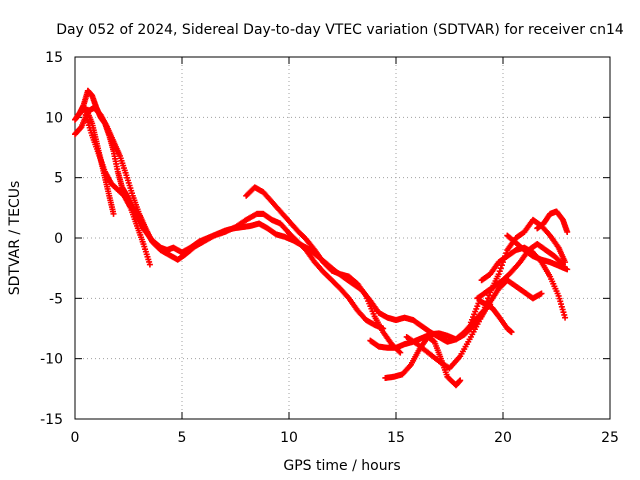  I want to click on series-sat-f, so click(456, 314).